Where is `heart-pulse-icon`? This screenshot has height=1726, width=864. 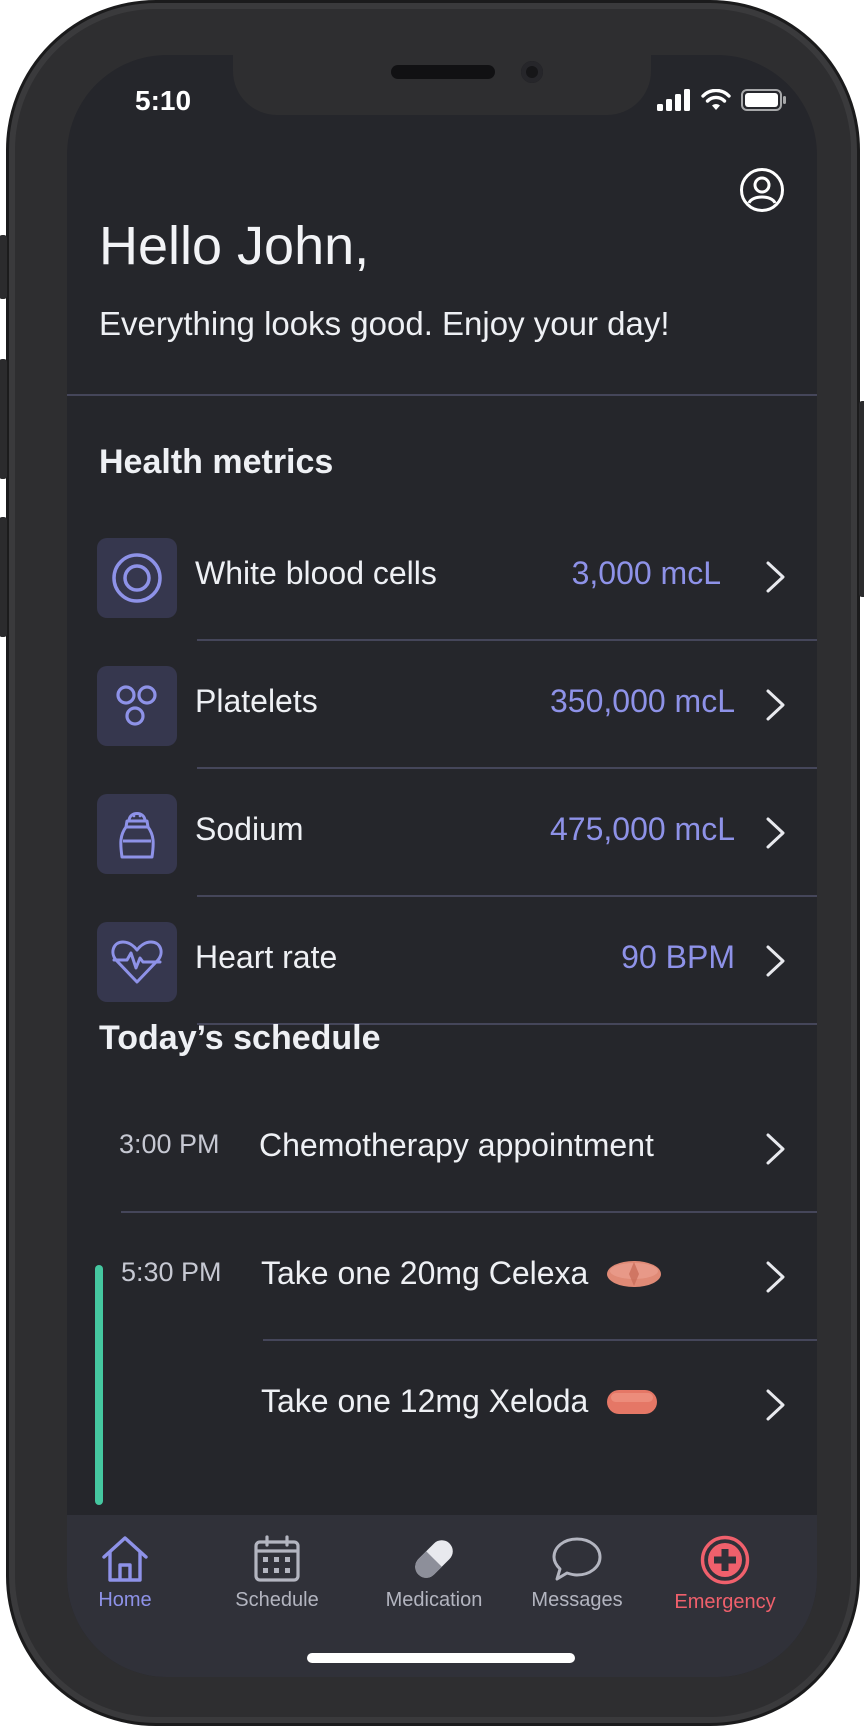 heart-pulse-icon is located at coordinates (137, 962).